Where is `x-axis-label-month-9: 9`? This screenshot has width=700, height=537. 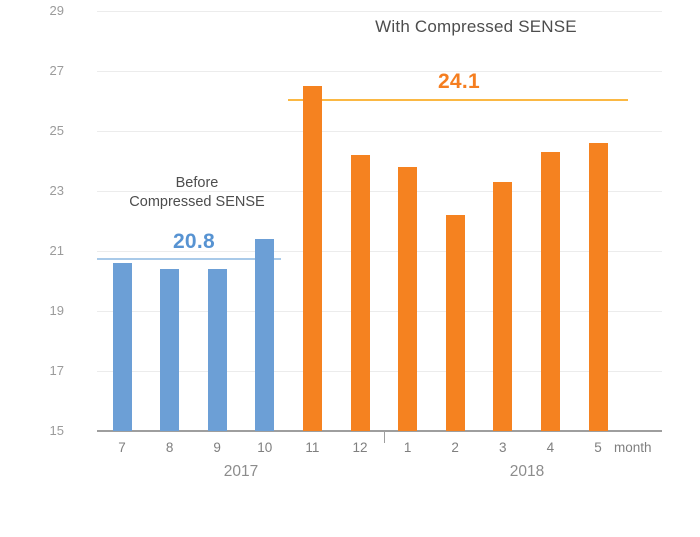 x-axis-label-month-9: 9 is located at coordinates (217, 447).